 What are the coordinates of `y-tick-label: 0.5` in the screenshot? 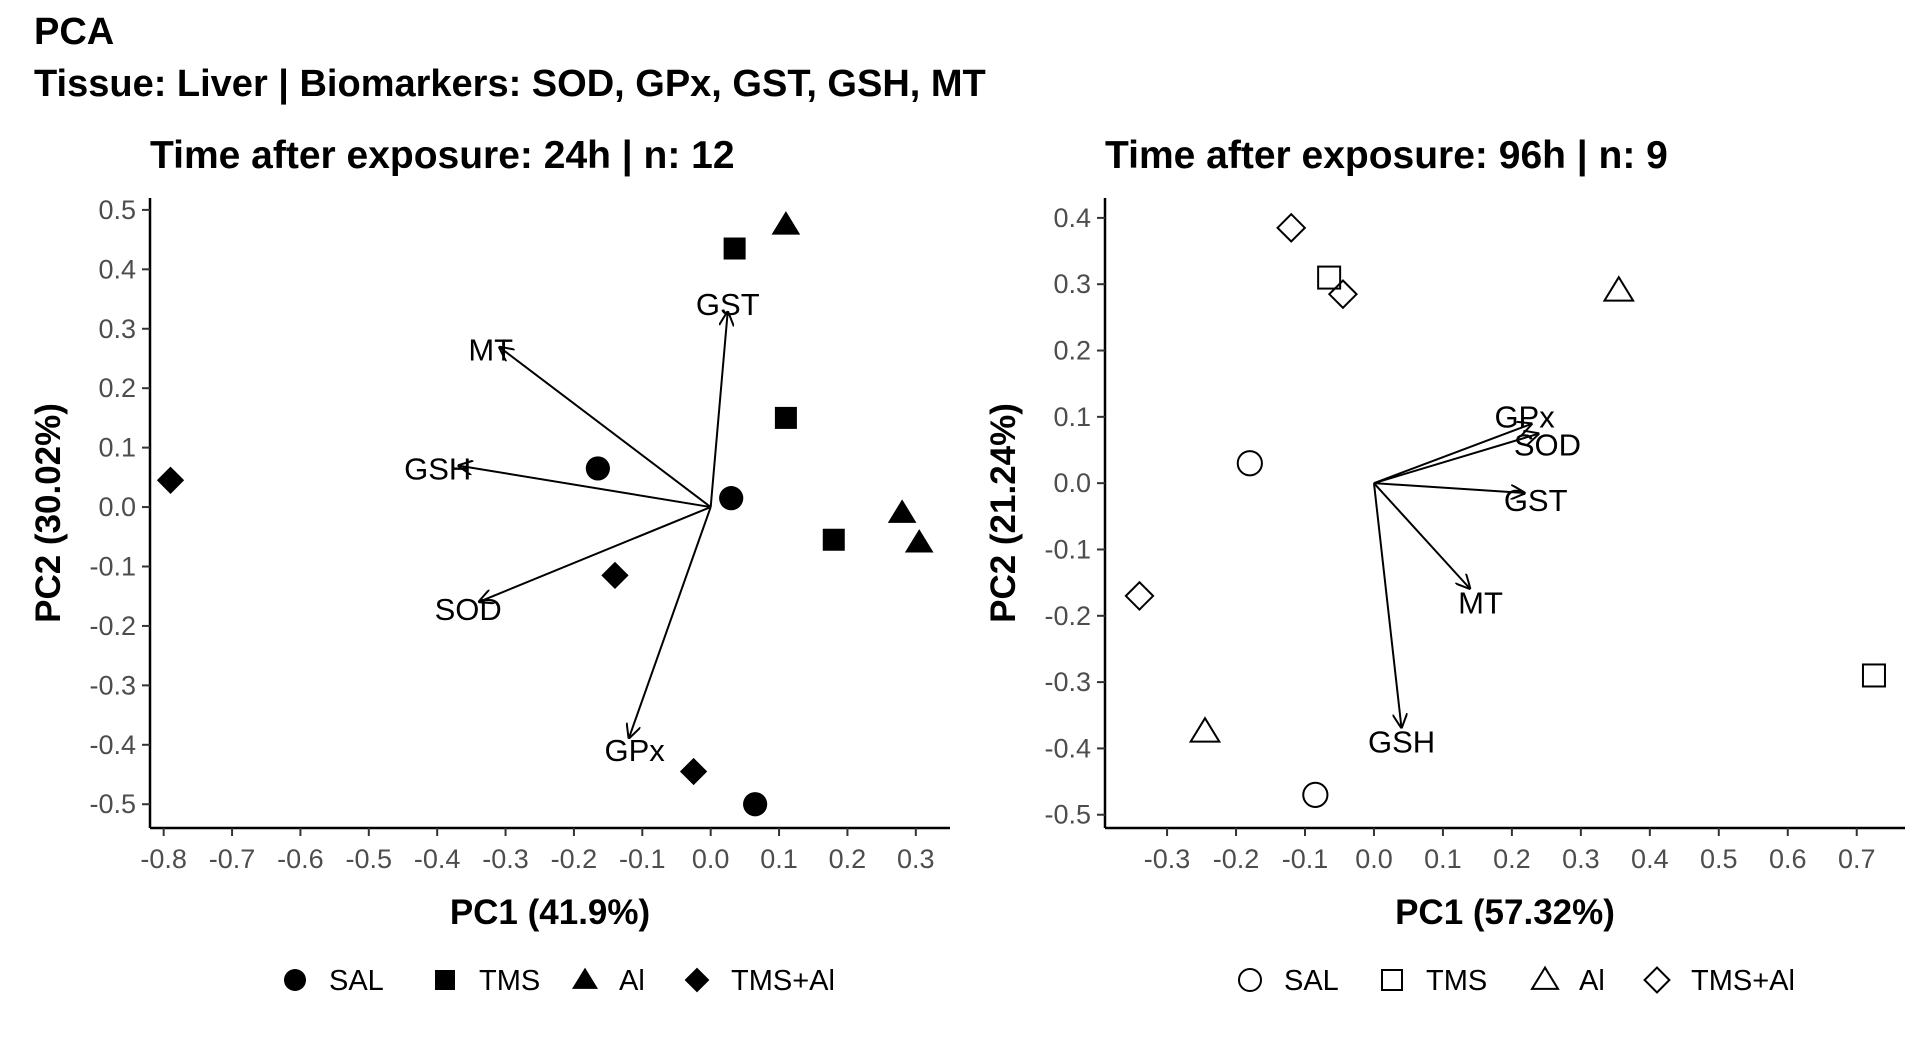 It's located at (117, 210).